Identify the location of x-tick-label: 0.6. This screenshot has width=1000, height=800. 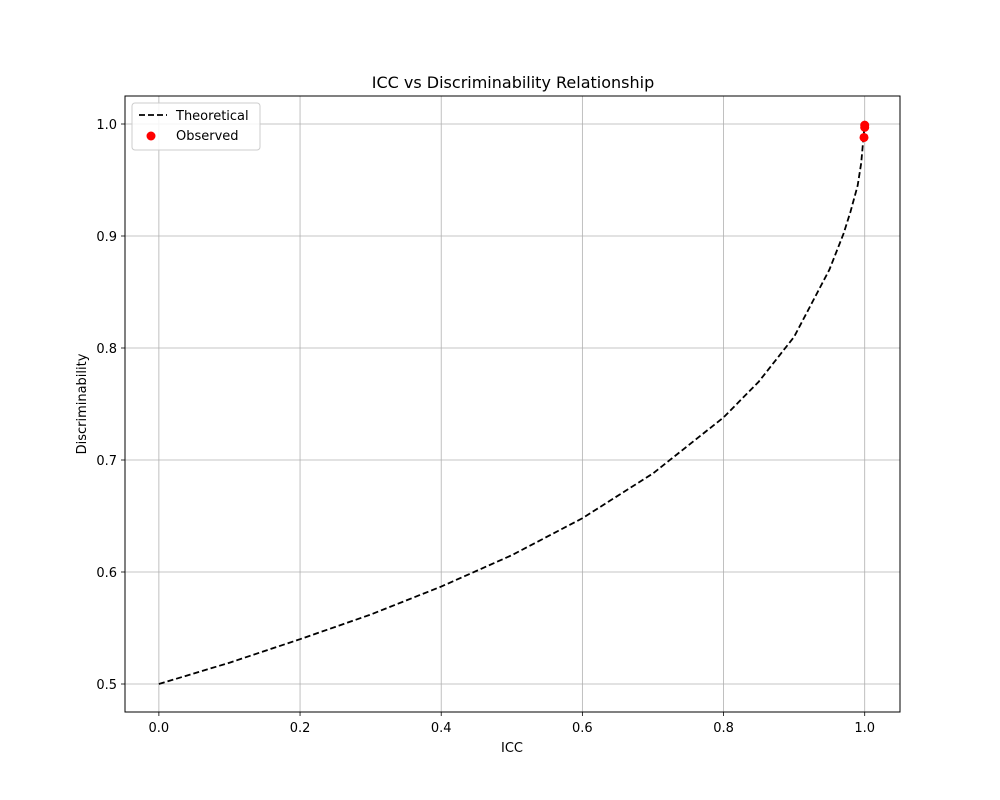
(582, 728).